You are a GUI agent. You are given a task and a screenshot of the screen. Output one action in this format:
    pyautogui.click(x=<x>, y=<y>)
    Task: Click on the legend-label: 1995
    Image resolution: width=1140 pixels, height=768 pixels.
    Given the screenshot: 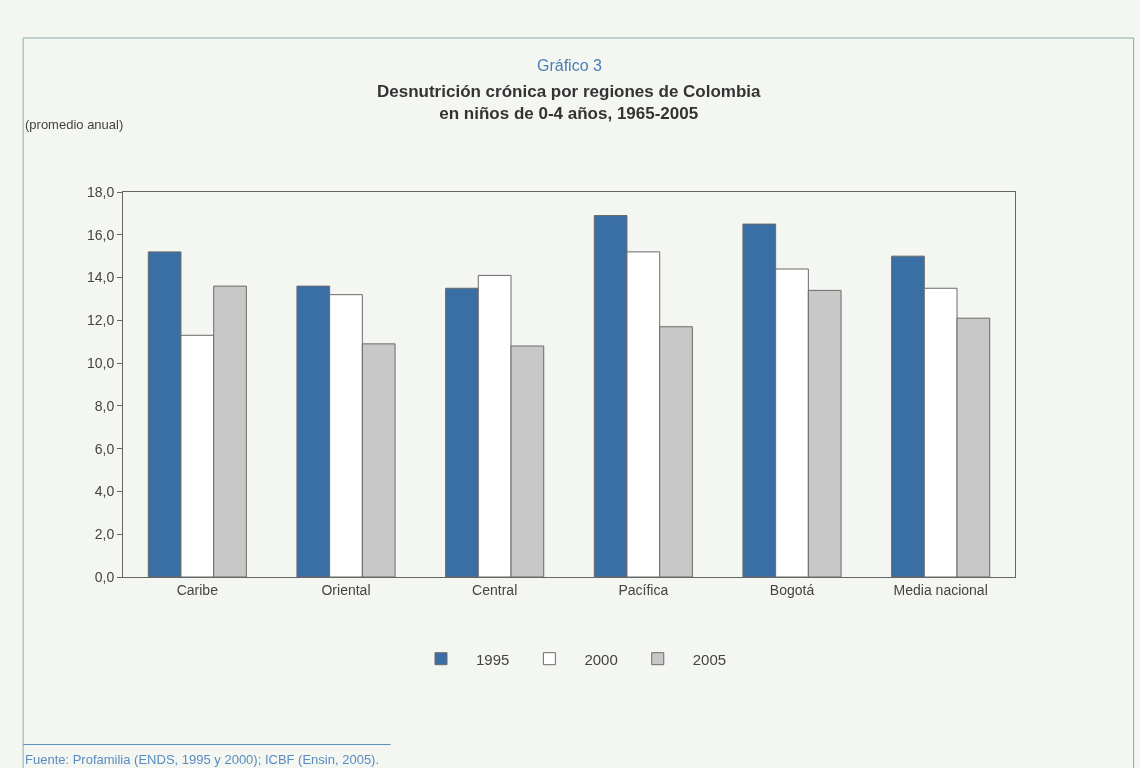 What is the action you would take?
    pyautogui.click(x=493, y=659)
    